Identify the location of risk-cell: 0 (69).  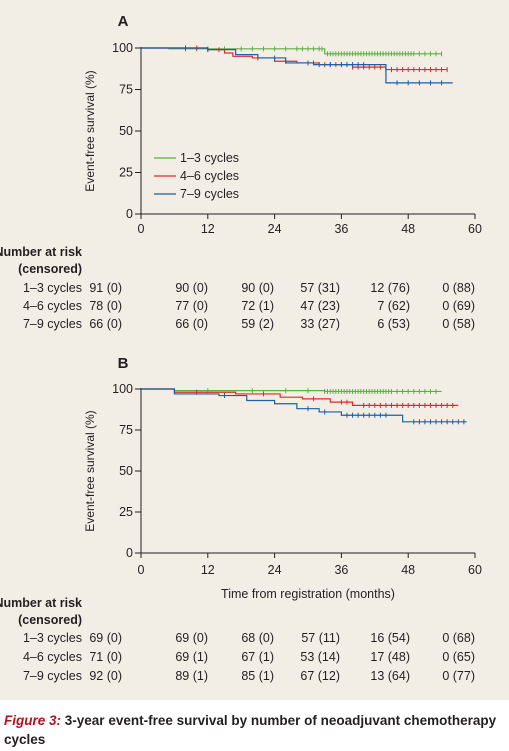
(458, 306).